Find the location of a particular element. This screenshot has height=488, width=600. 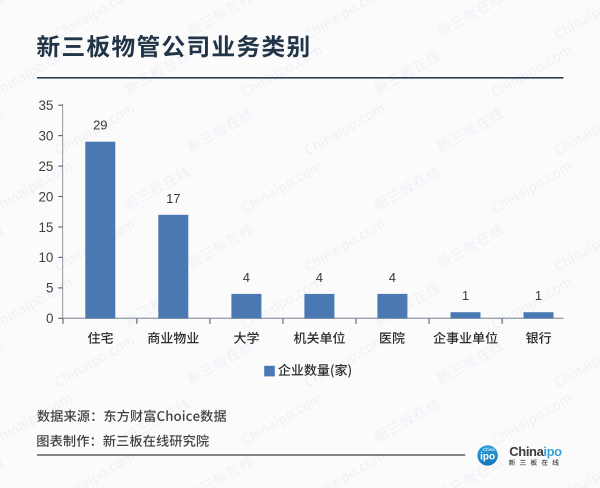

svg-text: 20 is located at coordinates (45, 196).